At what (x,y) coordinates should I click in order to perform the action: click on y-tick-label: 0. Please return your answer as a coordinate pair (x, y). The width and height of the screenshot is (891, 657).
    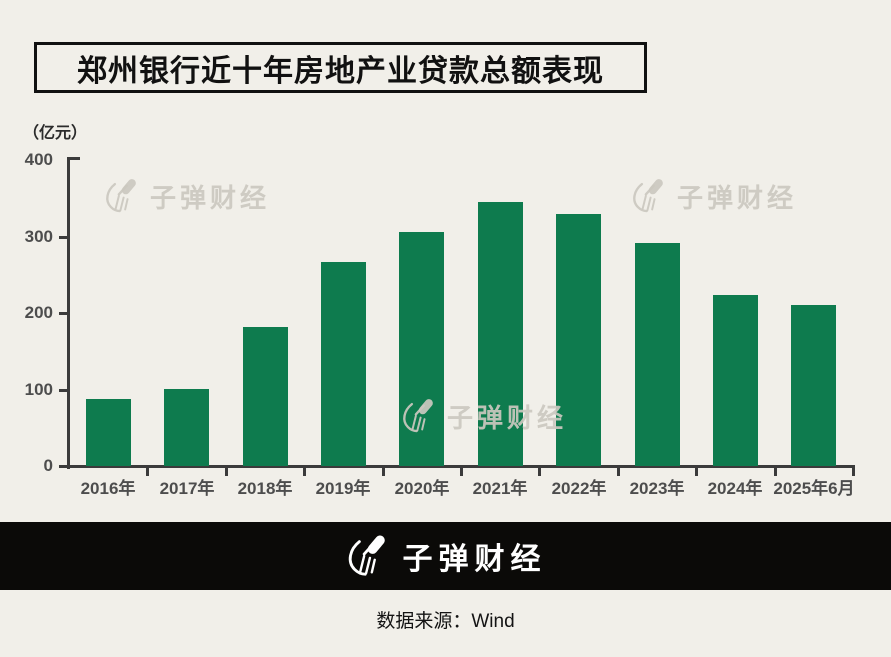
    Looking at the image, I should click on (48, 465).